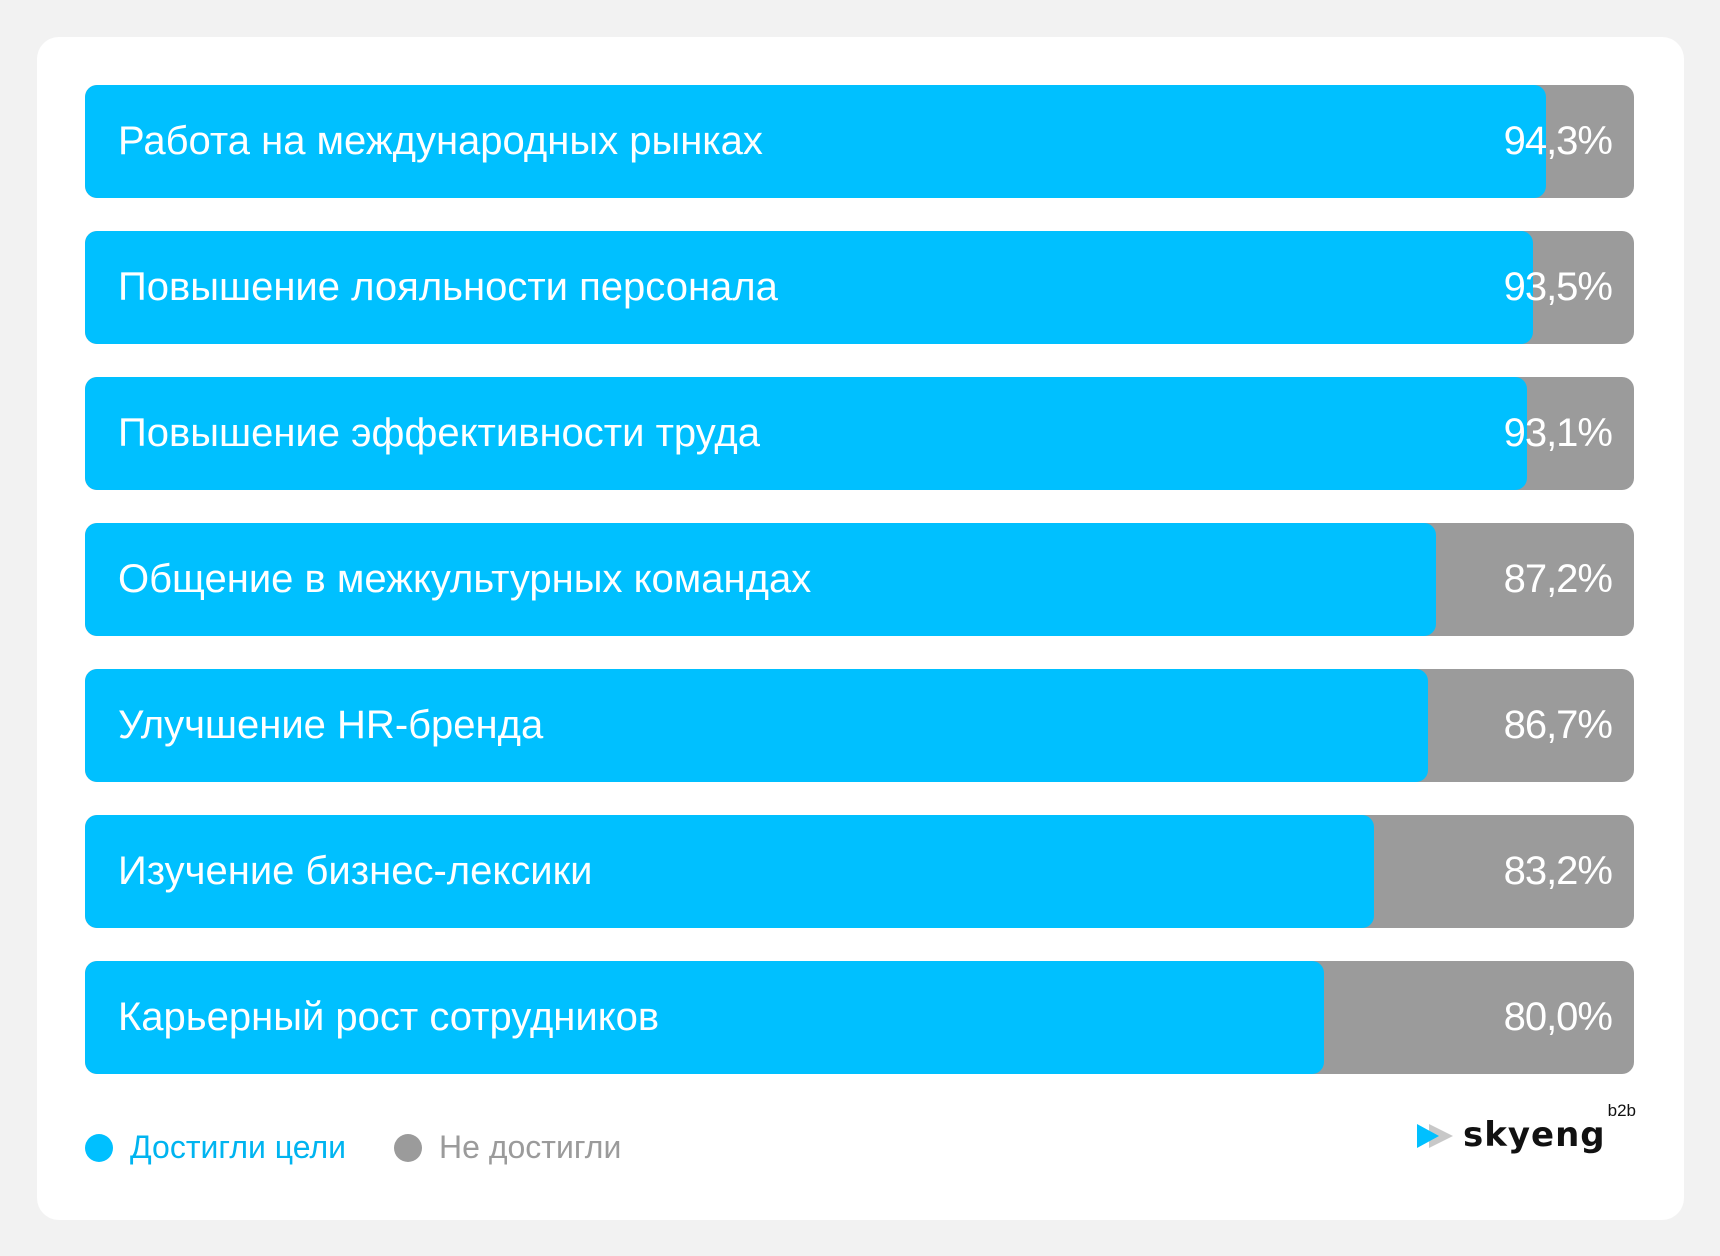 The width and height of the screenshot is (1720, 1256). I want to click on bar-value-label: 86,7%, so click(1558, 725).